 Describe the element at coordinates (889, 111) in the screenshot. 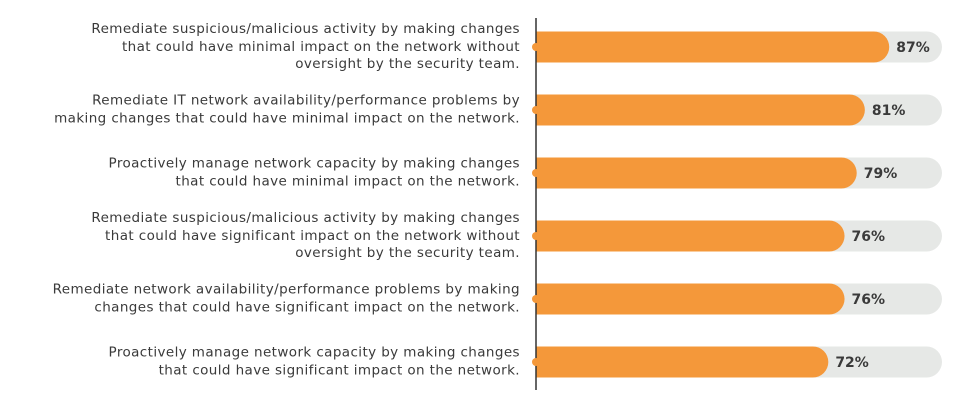

I see `value-label: 81%` at that location.